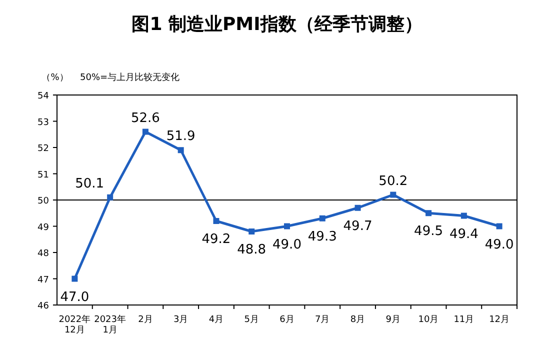  Describe the element at coordinates (43, 149) in the screenshot. I see `y-tick-label: 52` at that location.